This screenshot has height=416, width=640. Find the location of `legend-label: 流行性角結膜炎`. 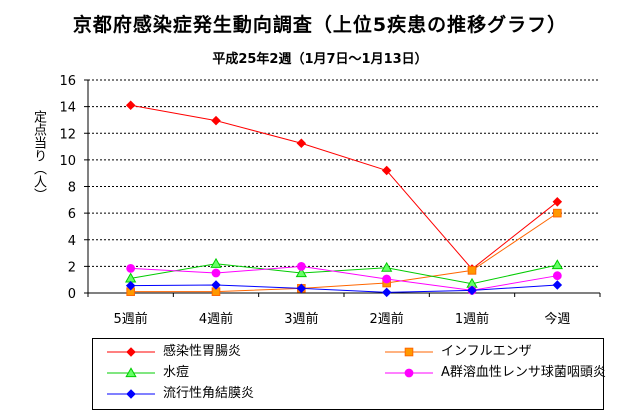

legend-label: 流行性角結膜炎 is located at coordinates (209, 393).